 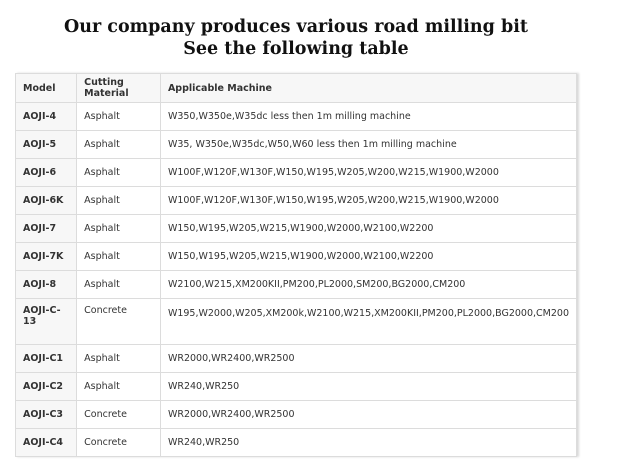 I want to click on column-header: Applicable Machine, so click(x=368, y=88).